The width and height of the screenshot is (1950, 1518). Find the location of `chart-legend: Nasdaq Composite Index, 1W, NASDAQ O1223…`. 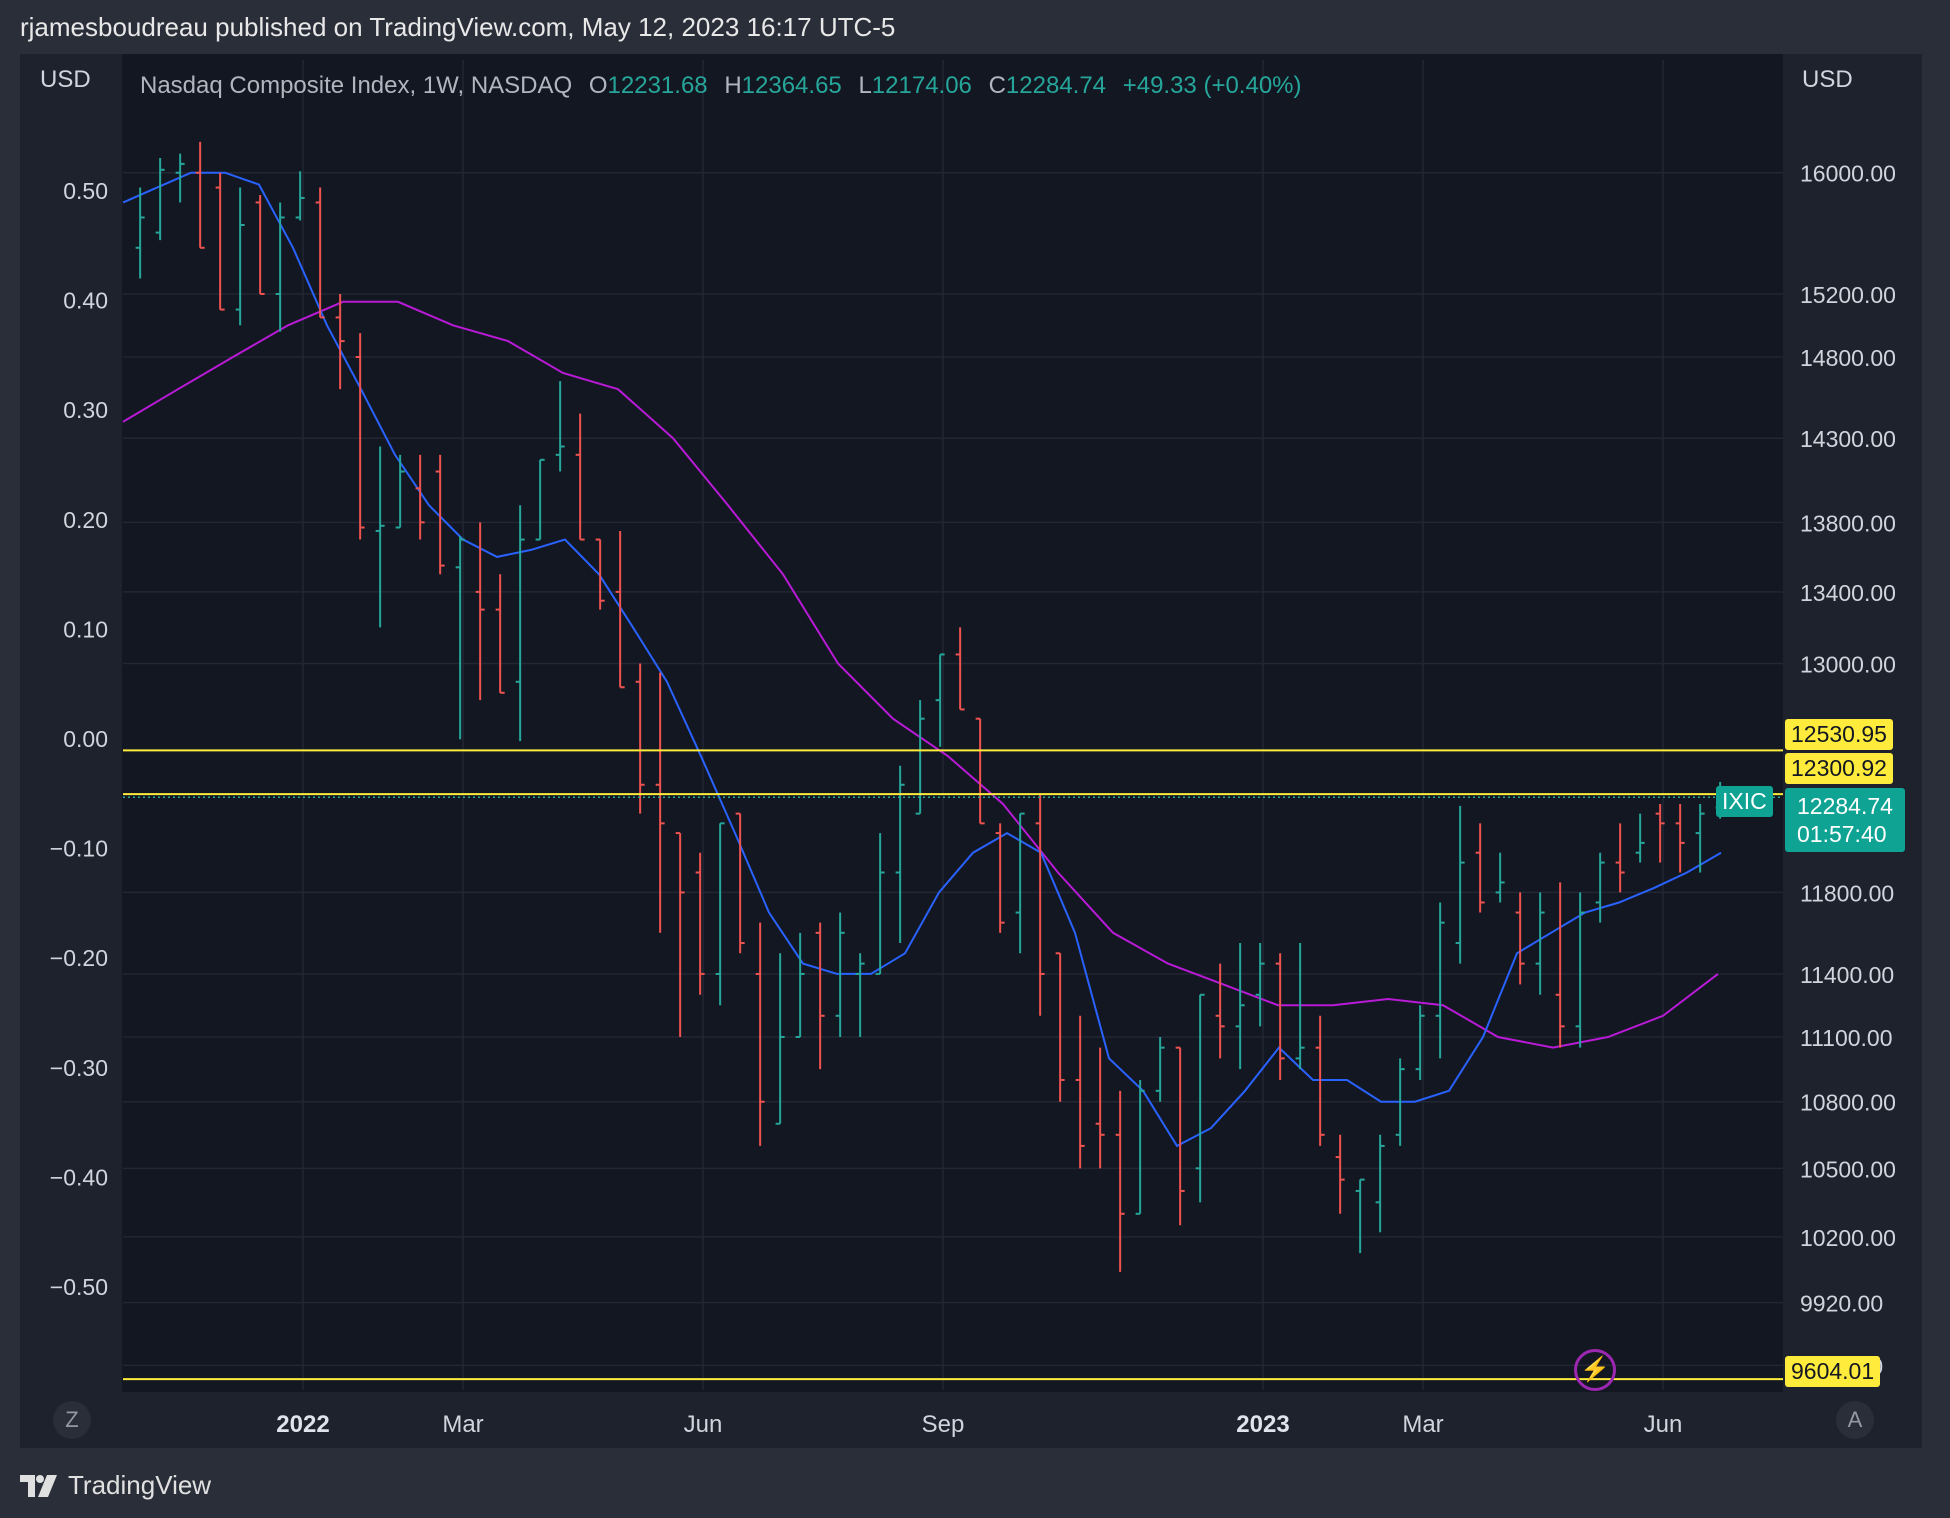

chart-legend: Nasdaq Composite Index, 1W, NASDAQ O1223… is located at coordinates (721, 86).